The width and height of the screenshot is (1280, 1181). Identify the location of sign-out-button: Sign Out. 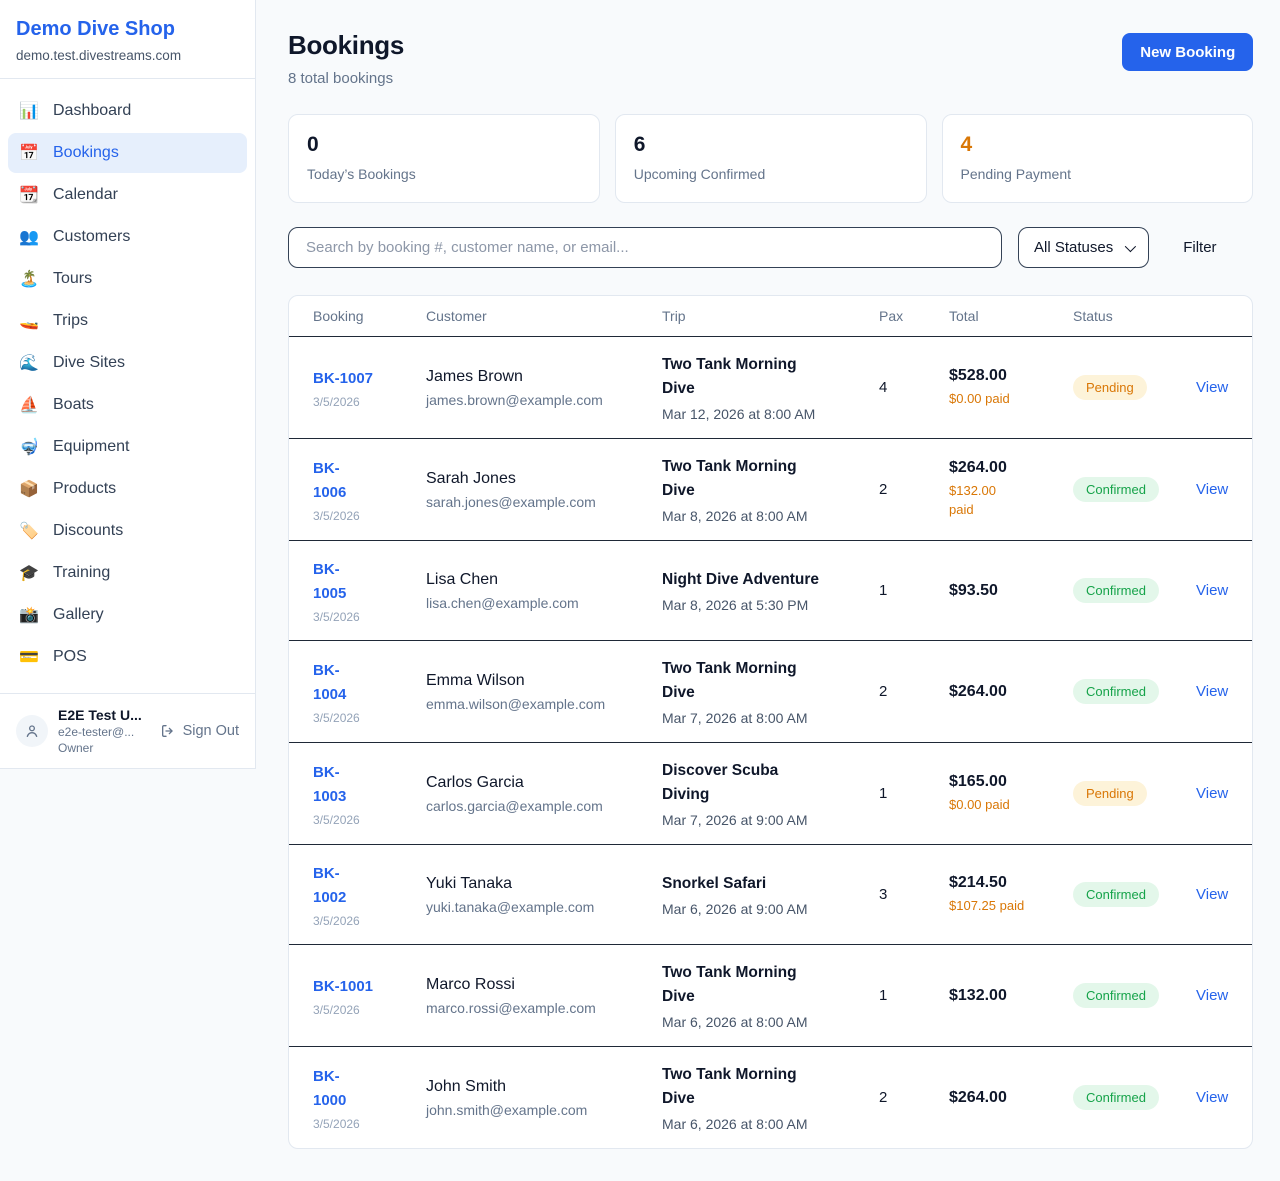
(199, 731).